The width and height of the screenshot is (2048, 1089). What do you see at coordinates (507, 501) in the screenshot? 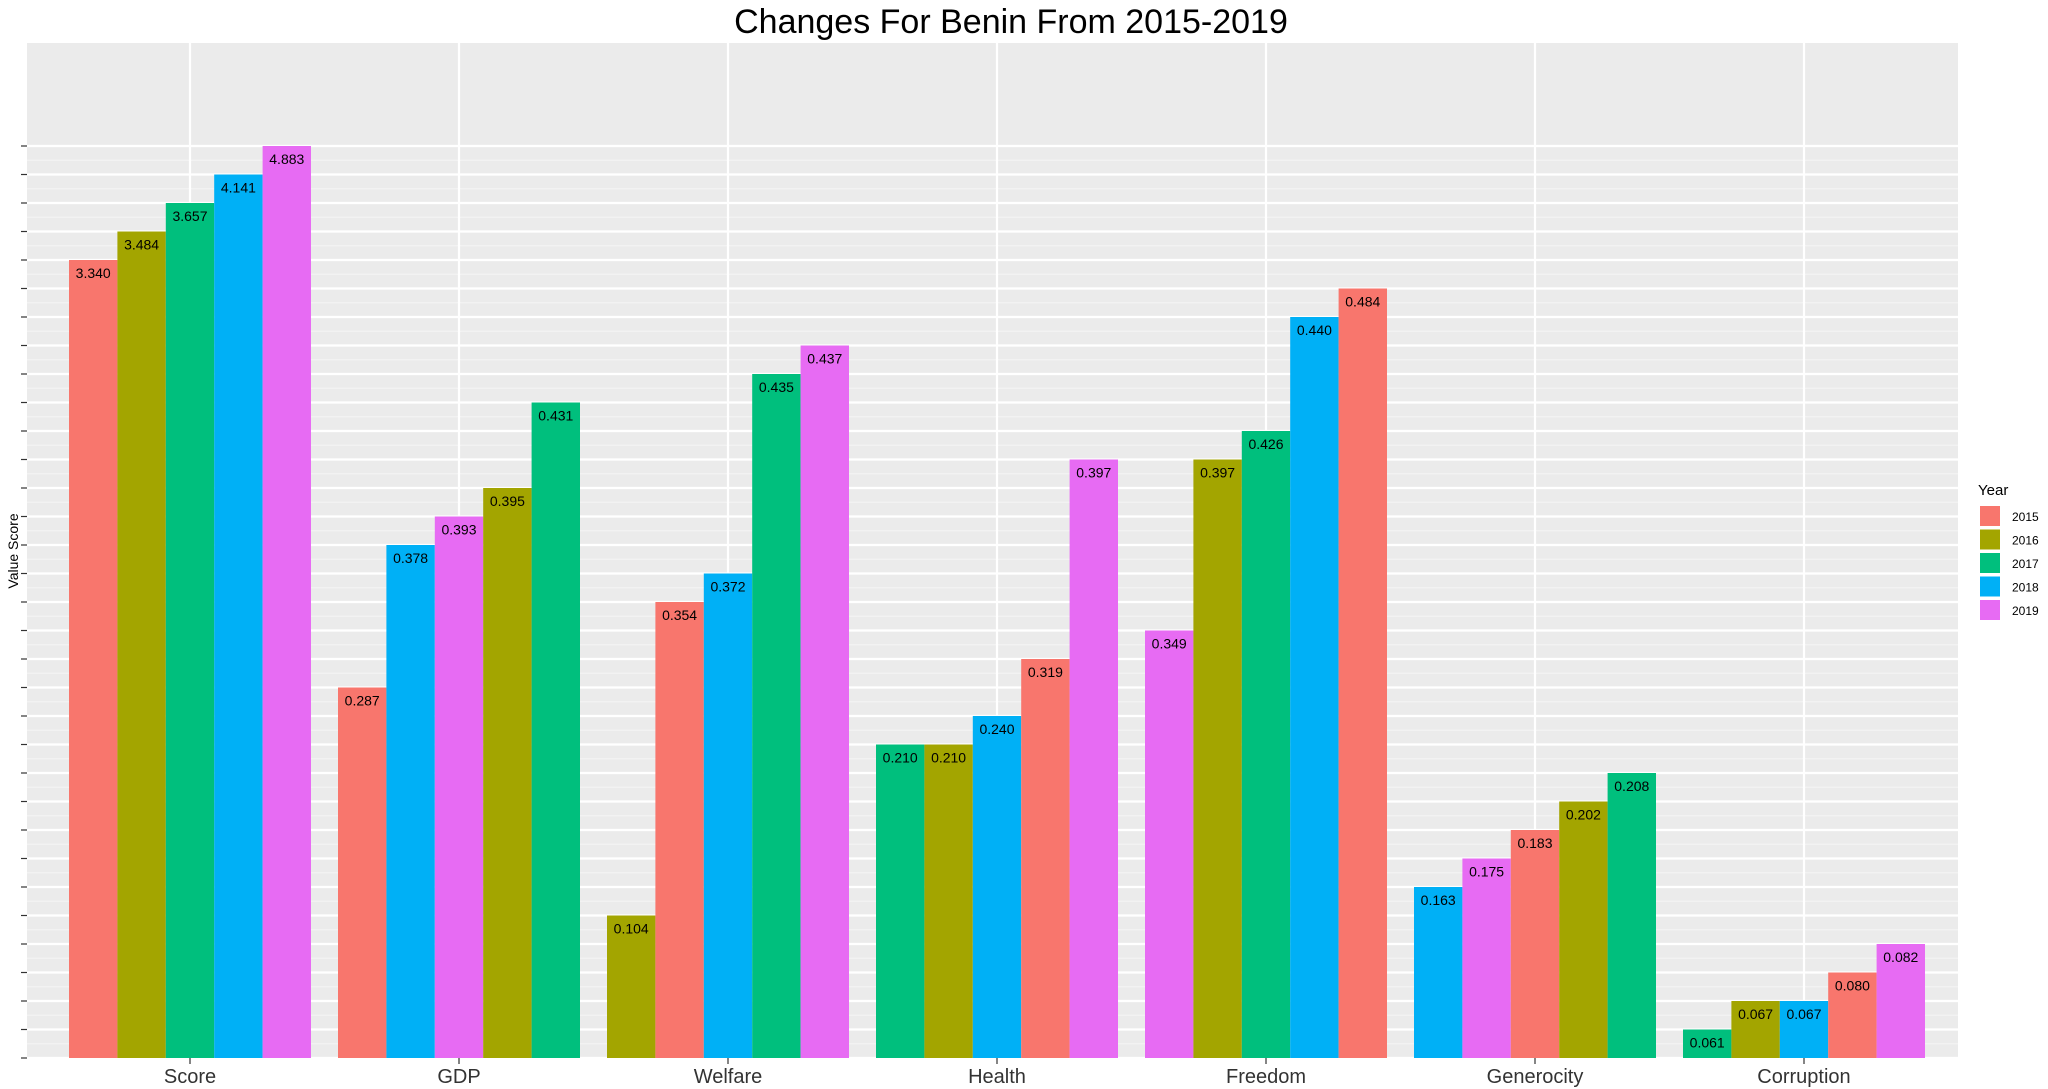
I see `data-label: 0.395` at bounding box center [507, 501].